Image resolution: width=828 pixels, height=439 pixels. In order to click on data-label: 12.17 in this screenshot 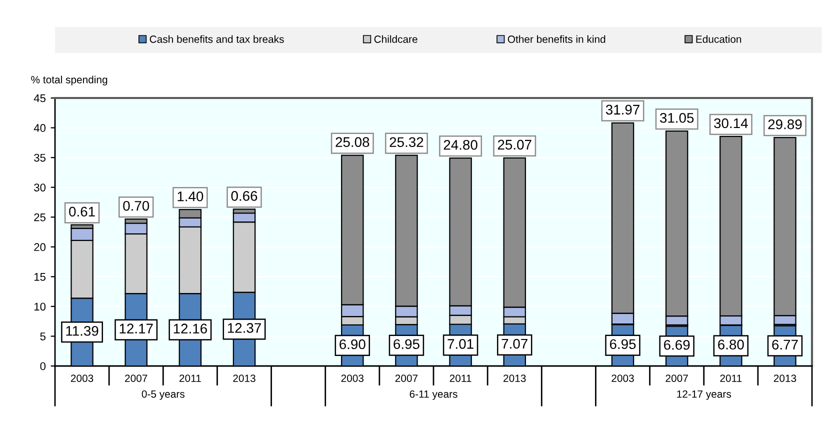, I will do `click(136, 329)`.